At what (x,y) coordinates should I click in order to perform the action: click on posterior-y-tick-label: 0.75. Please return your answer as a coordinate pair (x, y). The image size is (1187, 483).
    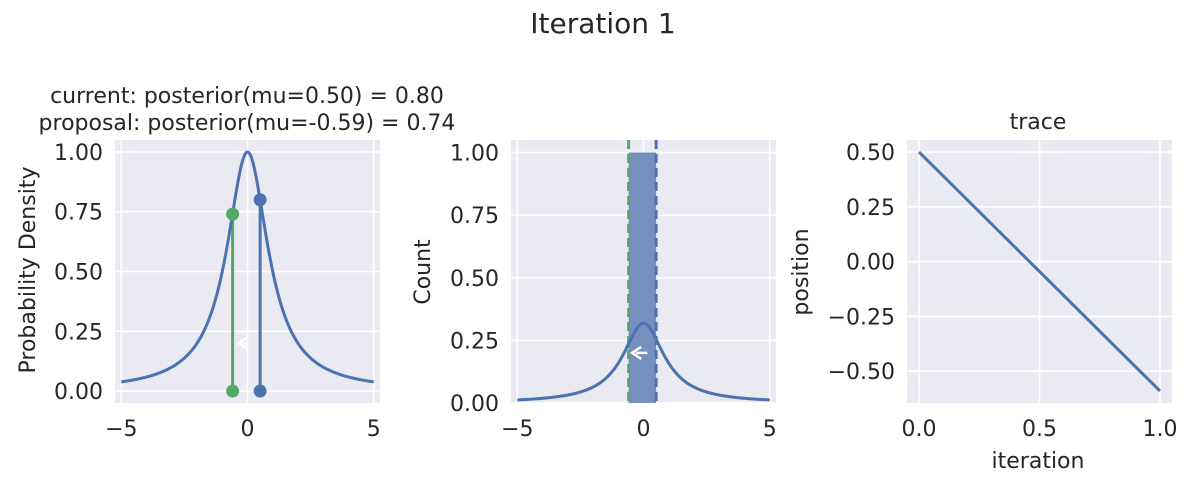
    Looking at the image, I should click on (78, 213).